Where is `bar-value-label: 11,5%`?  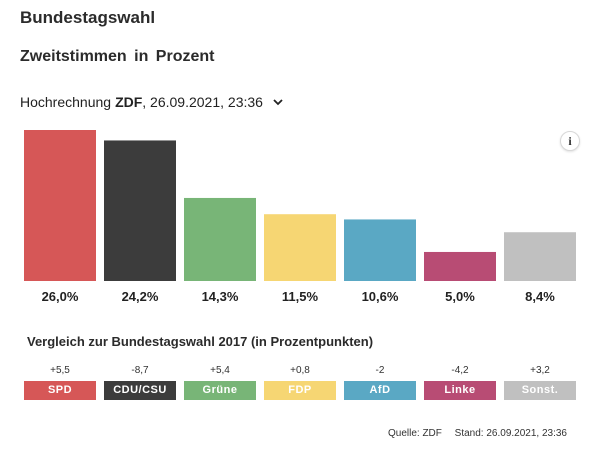 bar-value-label: 11,5% is located at coordinates (300, 296).